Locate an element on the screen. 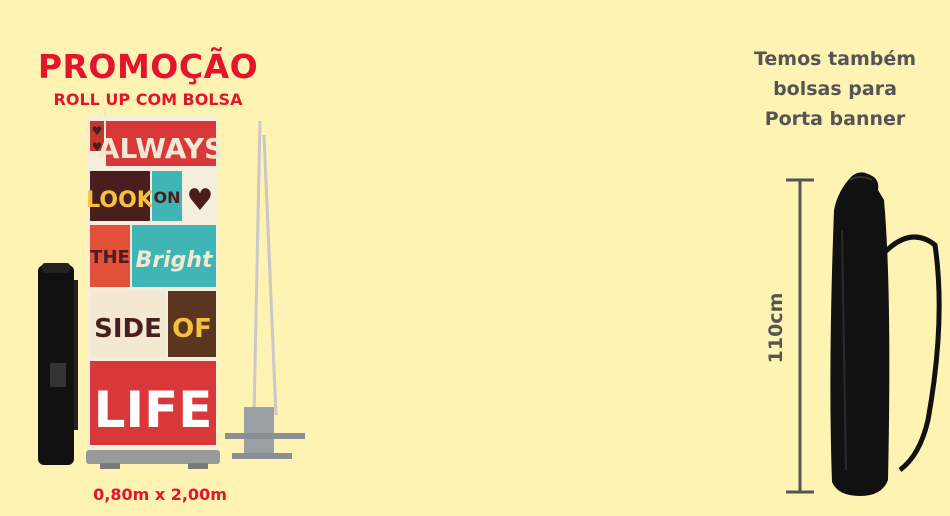 Image resolution: width=950 pixels, height=516 pixels. bag-body is located at coordinates (886, 334).